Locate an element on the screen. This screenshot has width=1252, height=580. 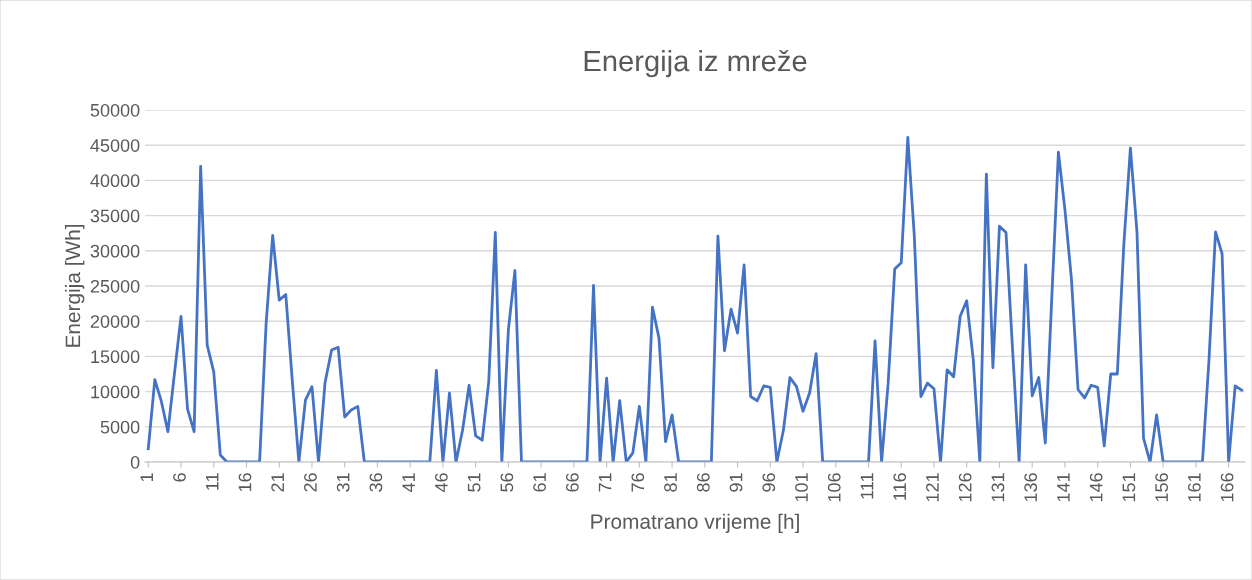
x-tick-label: 91 is located at coordinates (736, 482).